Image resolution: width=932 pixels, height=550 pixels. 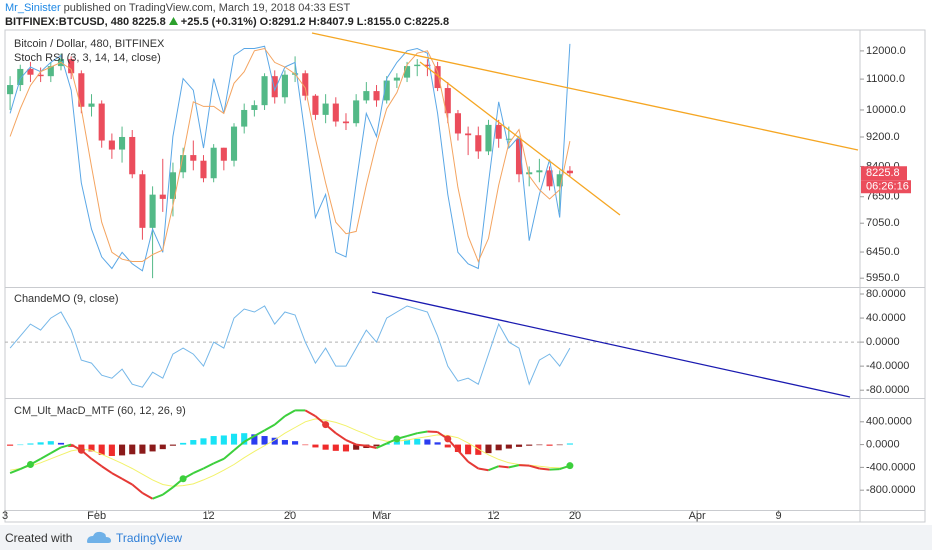 What do you see at coordinates (290, 516) in the screenshot?
I see `x-tick-label: 20` at bounding box center [290, 516].